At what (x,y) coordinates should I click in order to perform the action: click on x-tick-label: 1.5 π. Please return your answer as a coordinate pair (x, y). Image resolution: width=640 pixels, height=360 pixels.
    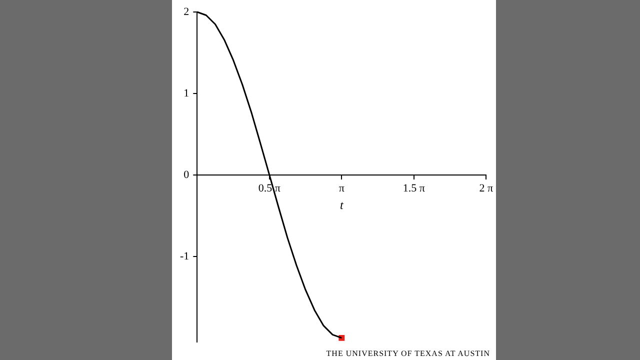
    Looking at the image, I should click on (414, 188).